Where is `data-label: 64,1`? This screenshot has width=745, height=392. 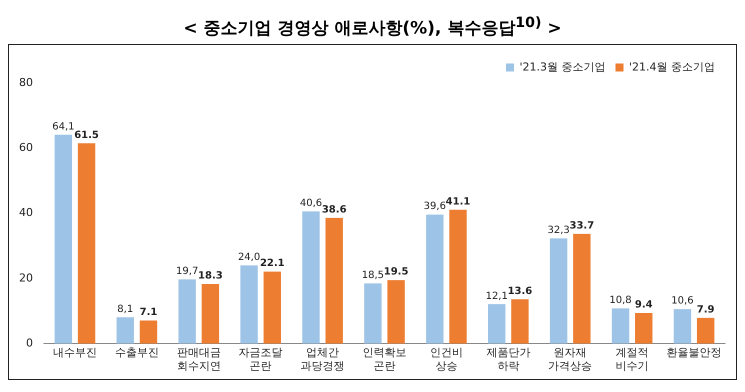
data-label: 64,1 is located at coordinates (63, 126).